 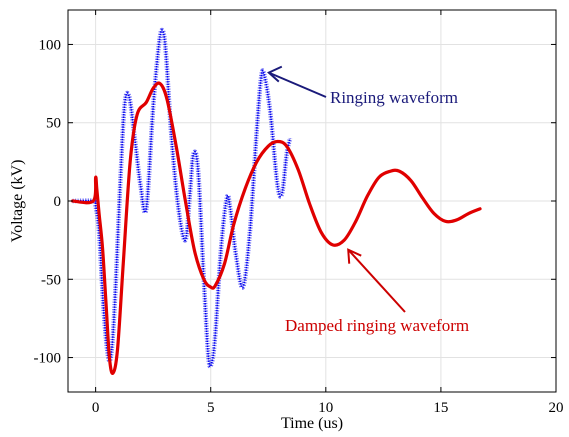 I want to click on annotation-damped-arrowhead, so click(x=354, y=256).